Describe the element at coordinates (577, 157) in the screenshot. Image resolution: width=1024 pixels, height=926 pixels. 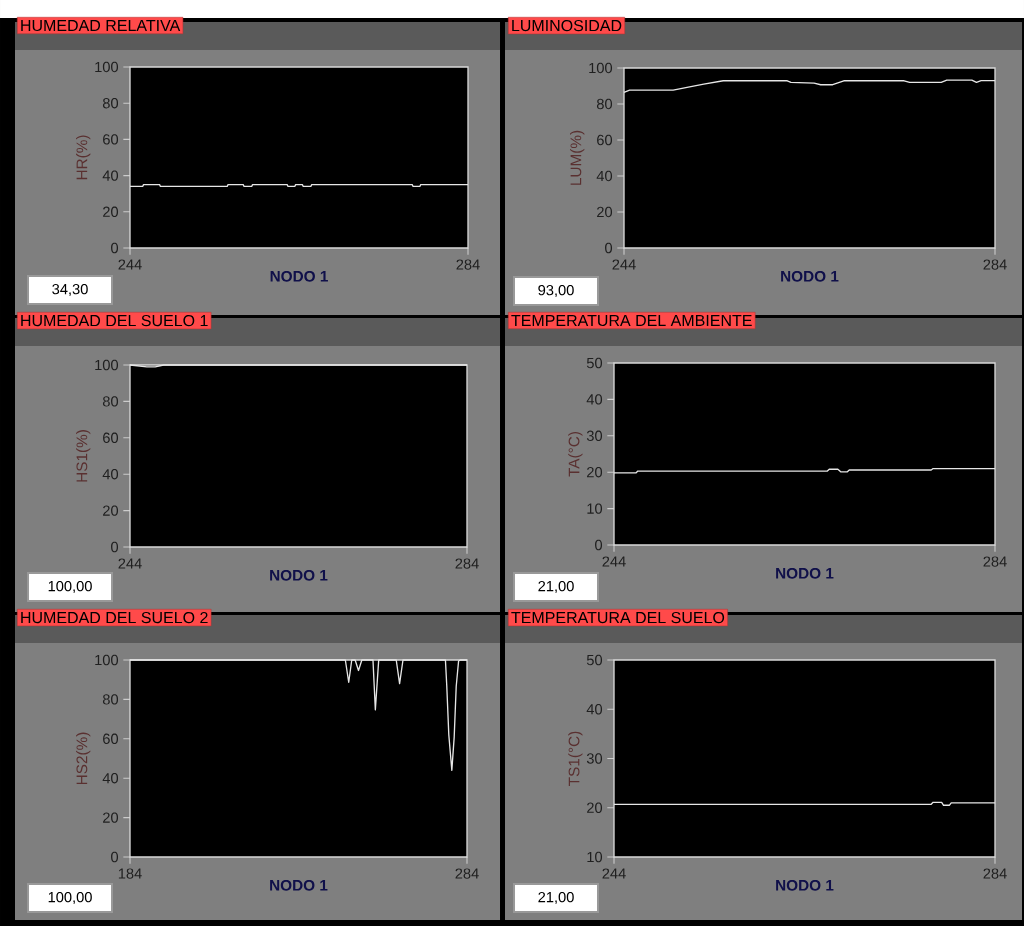
I see `y-axis-title: LUM(%)` at that location.